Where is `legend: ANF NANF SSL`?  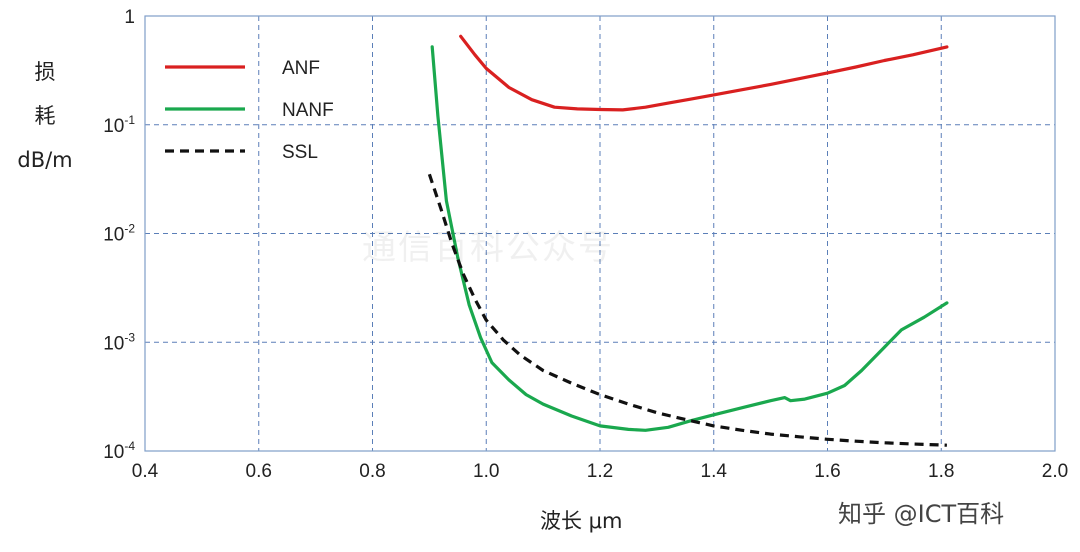 legend: ANF NANF SSL is located at coordinates (249, 110).